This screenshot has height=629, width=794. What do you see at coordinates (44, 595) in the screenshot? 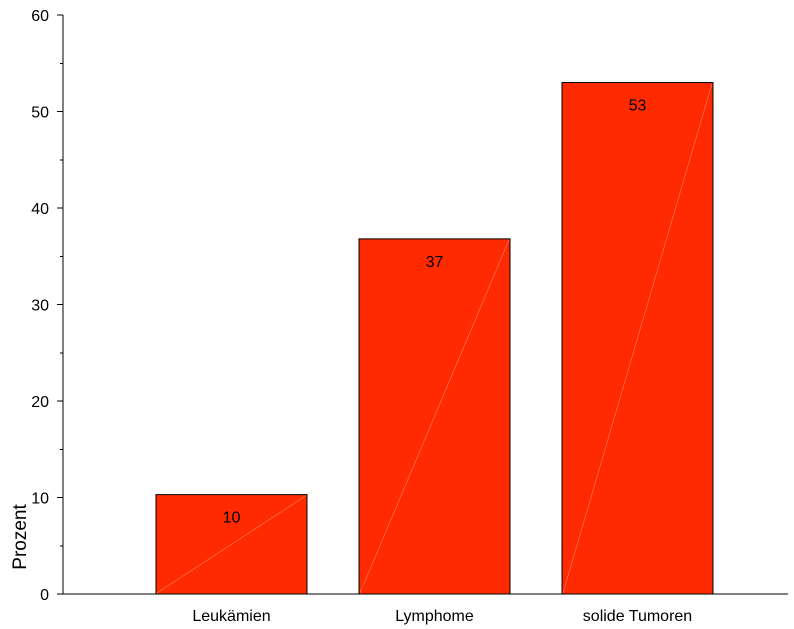
I see `y-tick-label: 0` at bounding box center [44, 595].